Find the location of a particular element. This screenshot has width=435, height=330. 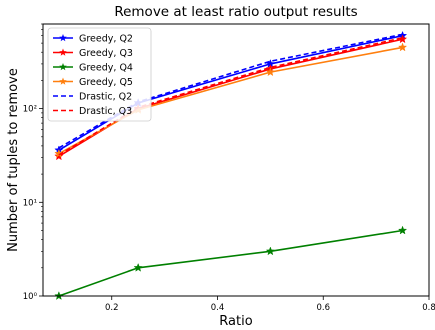

legend-label-drastic-q3: Drastic, Q3 is located at coordinates (105, 111).